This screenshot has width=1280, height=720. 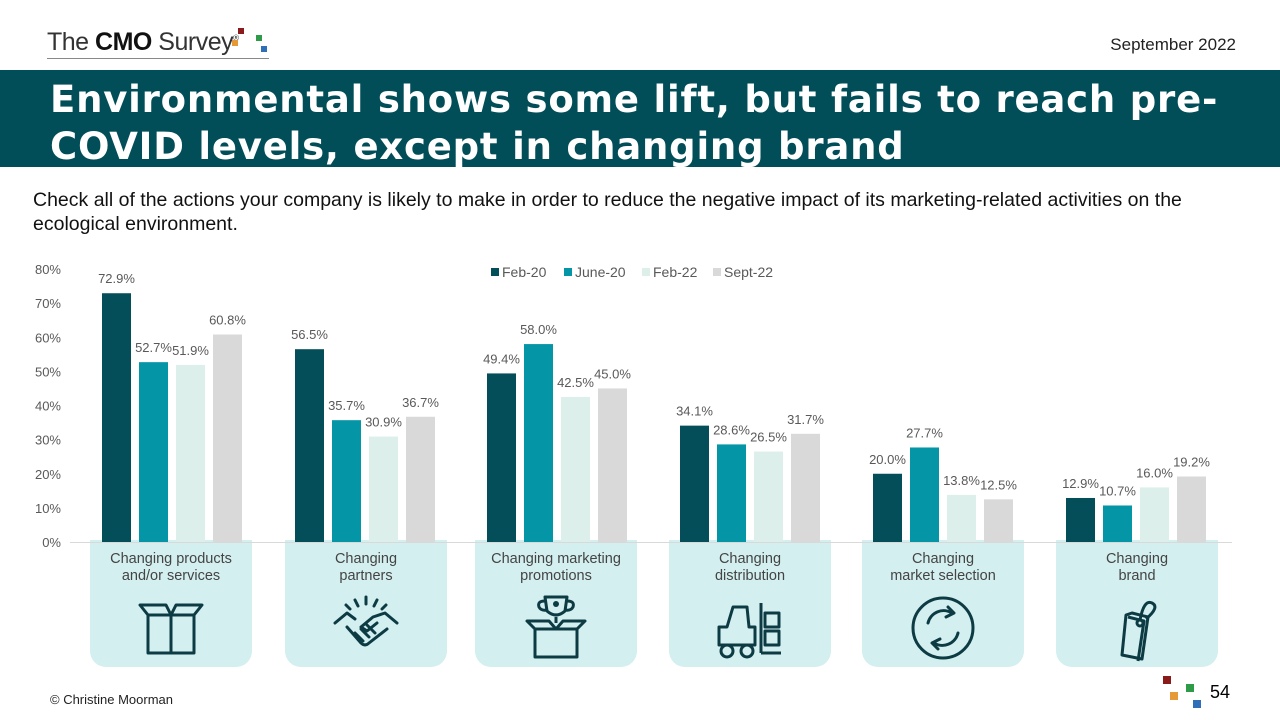 I want to click on corner-square-green, so click(x=1190, y=688).